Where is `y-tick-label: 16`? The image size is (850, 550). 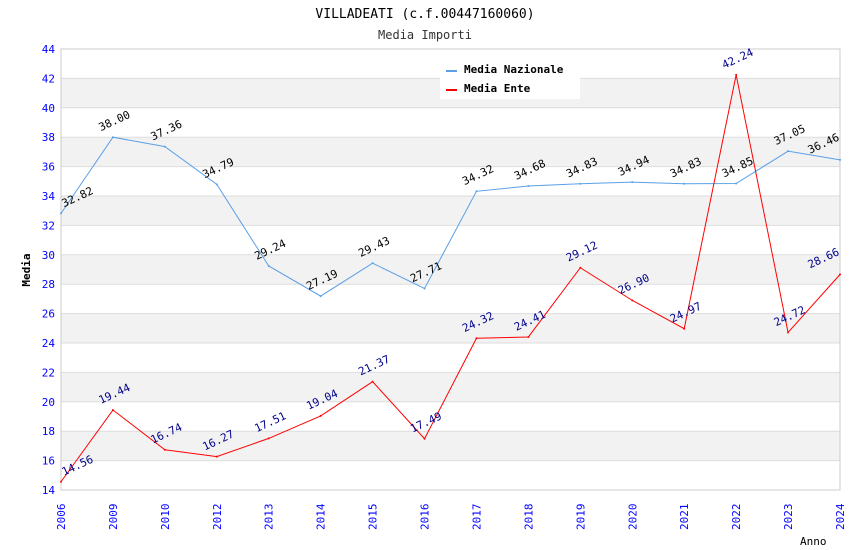 y-tick-label: 16 is located at coordinates (48, 461).